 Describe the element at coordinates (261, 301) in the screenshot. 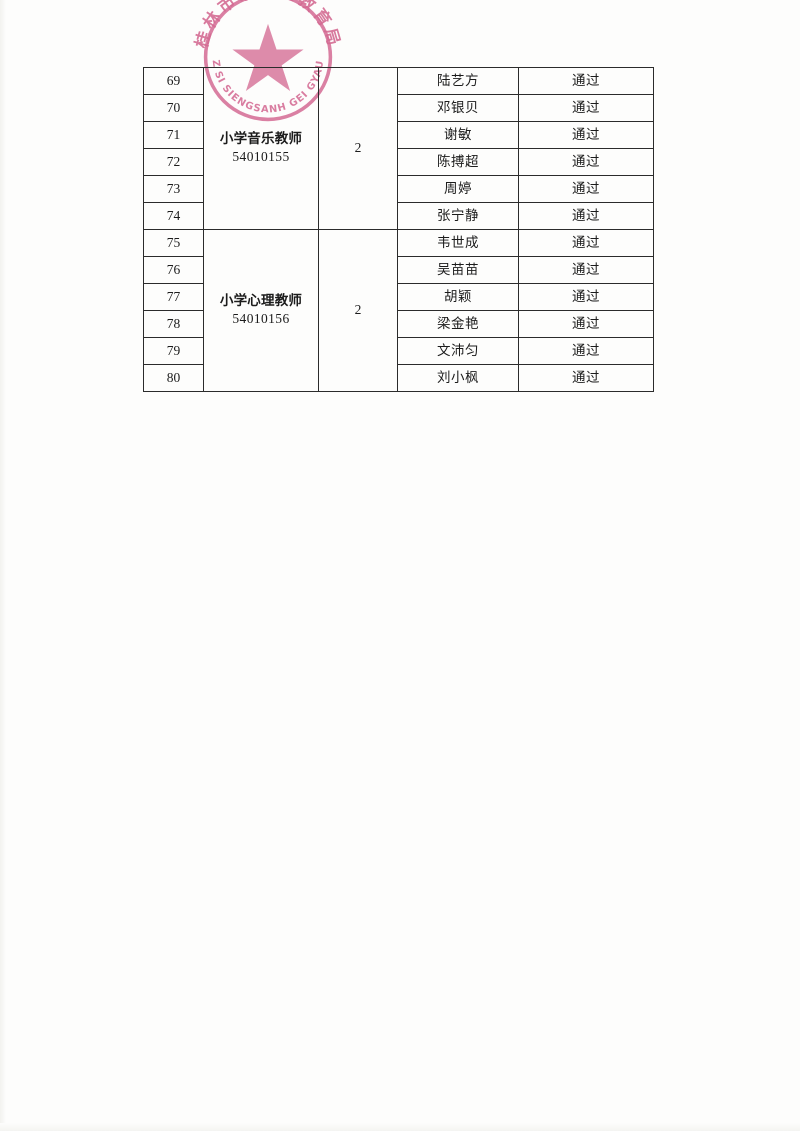

I see `position-title: 小学心理教师` at that location.